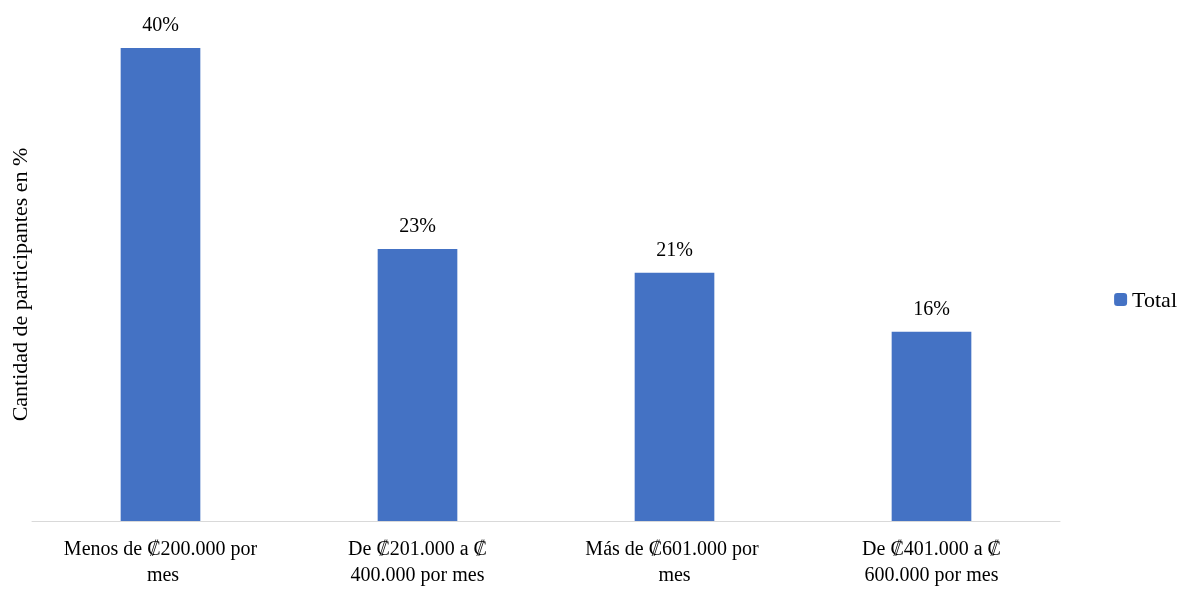 This screenshot has height=599, width=1186. I want to click on legend-label: Total, so click(1155, 299).